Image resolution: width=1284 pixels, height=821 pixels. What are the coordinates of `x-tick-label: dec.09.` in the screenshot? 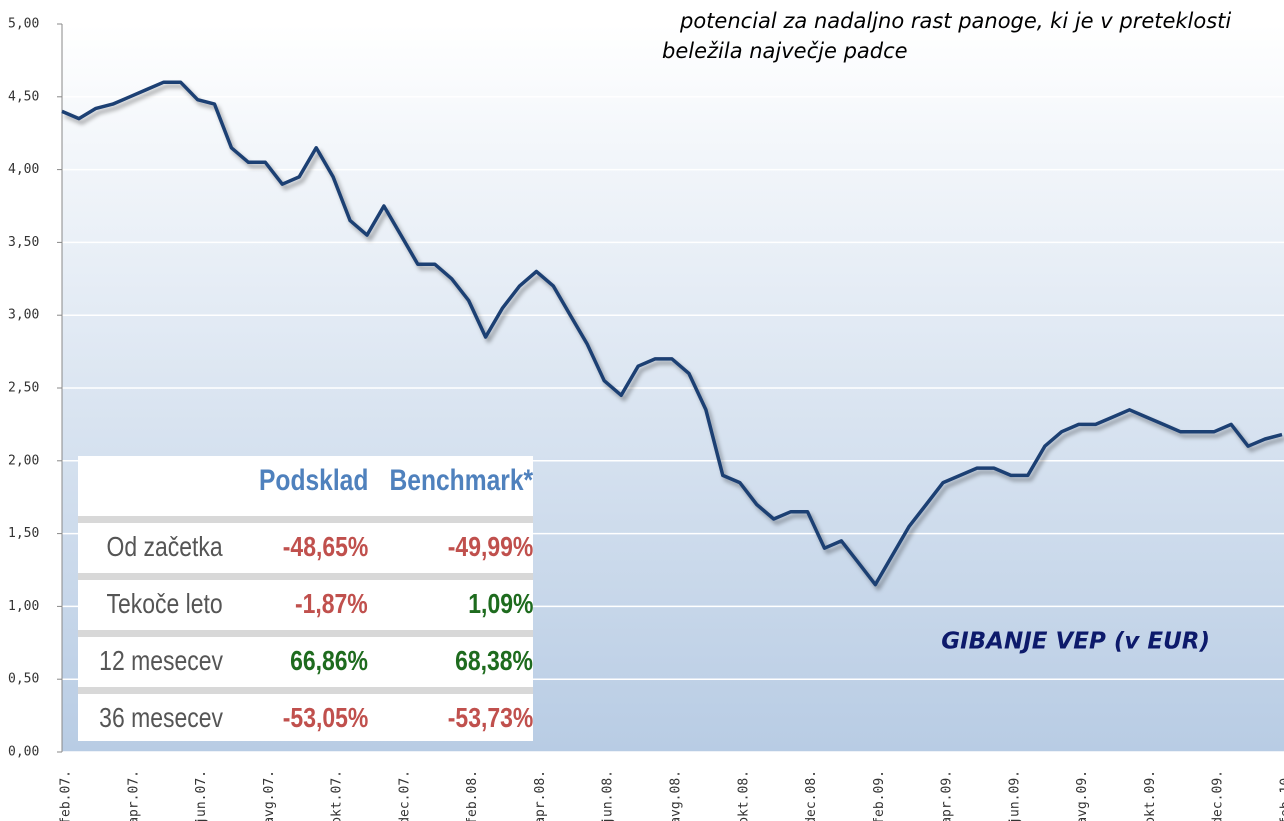 It's located at (1218, 795).